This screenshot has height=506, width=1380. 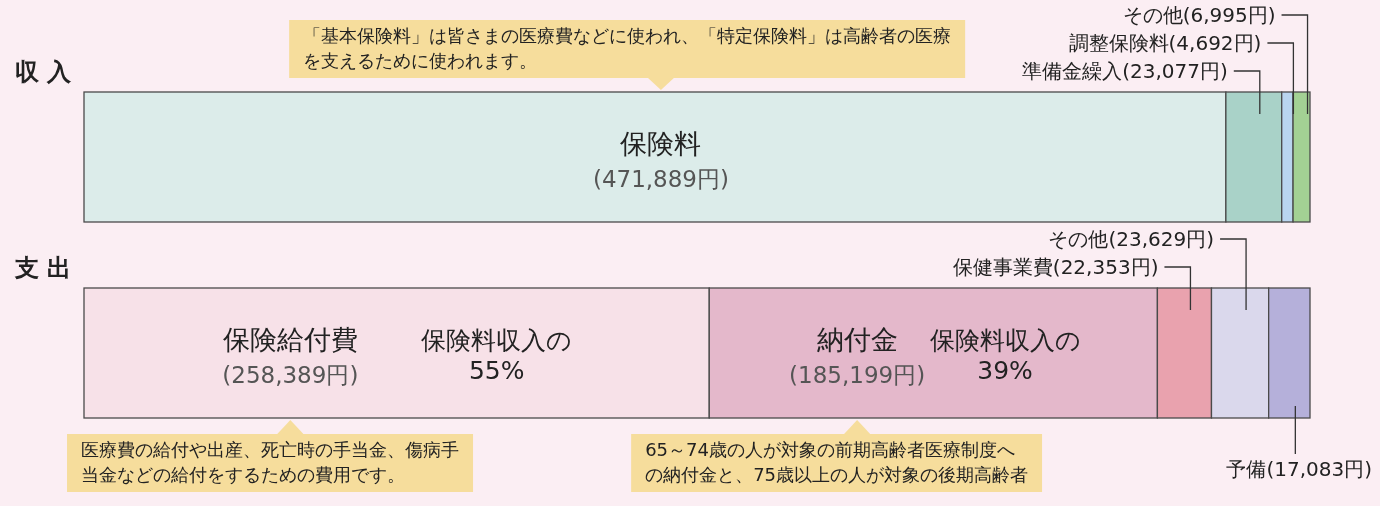 What do you see at coordinates (43, 268) in the screenshot?
I see `y-tick-label: 支 出` at bounding box center [43, 268].